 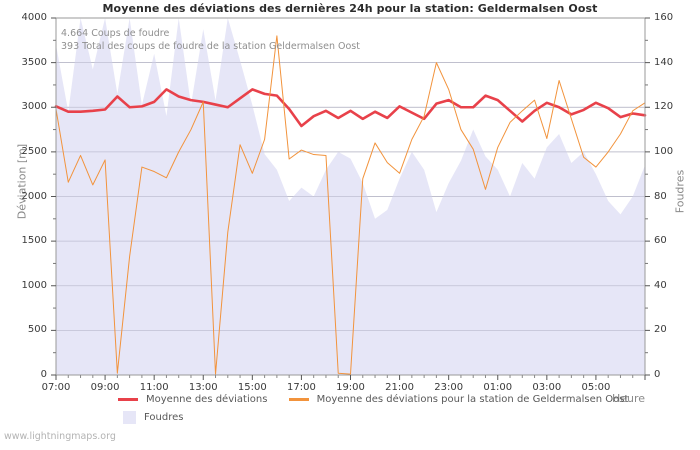 What do you see at coordinates (34, 62) in the screenshot?
I see `y-axis-tick-label-left: 3500` at bounding box center [34, 62].